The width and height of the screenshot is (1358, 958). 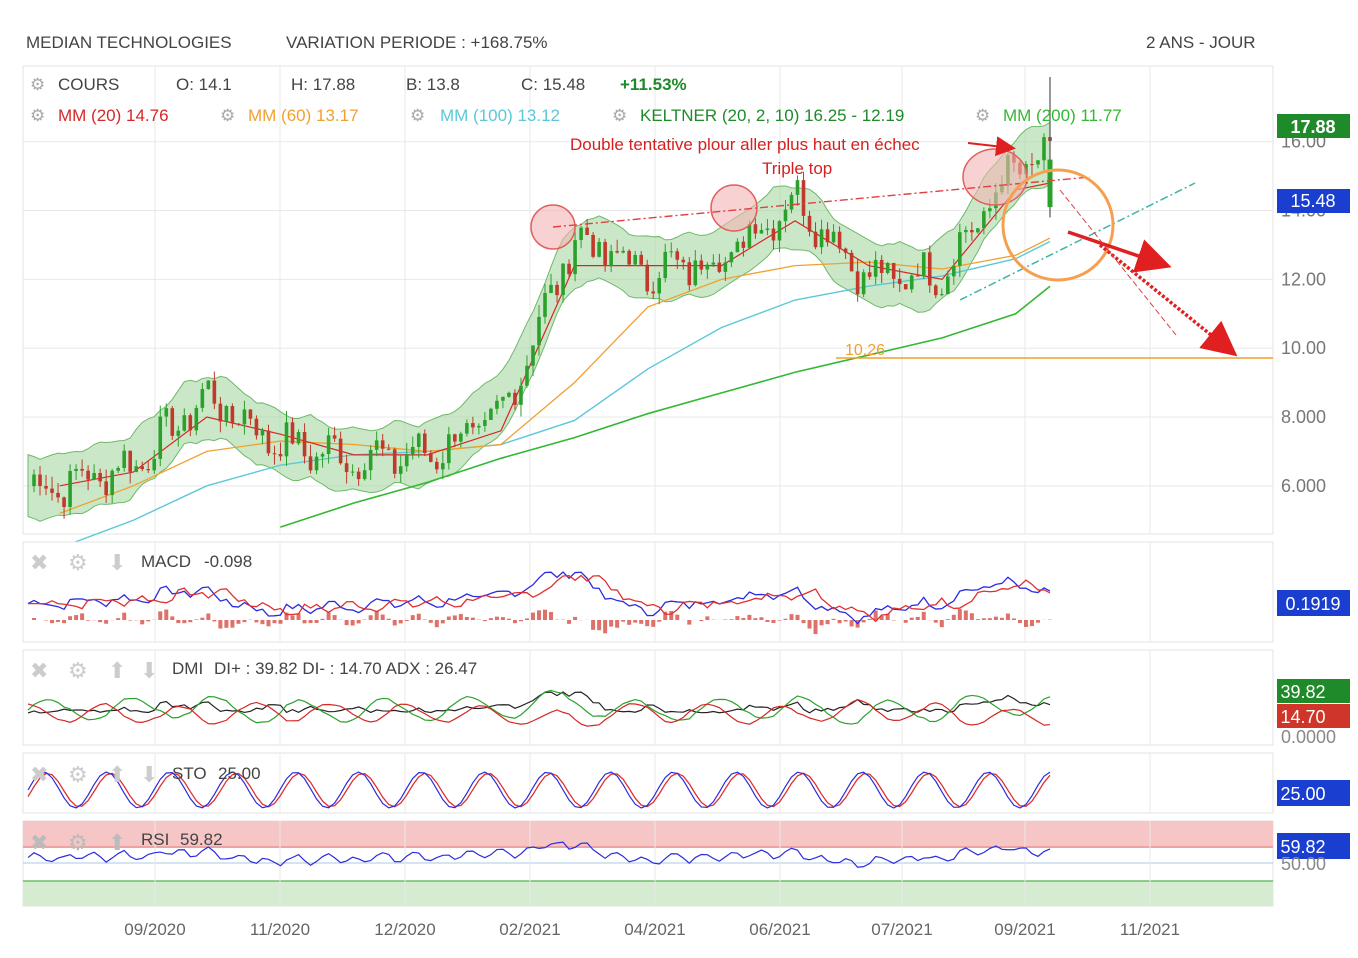 I want to click on support-label: 10.26, so click(x=865, y=350).